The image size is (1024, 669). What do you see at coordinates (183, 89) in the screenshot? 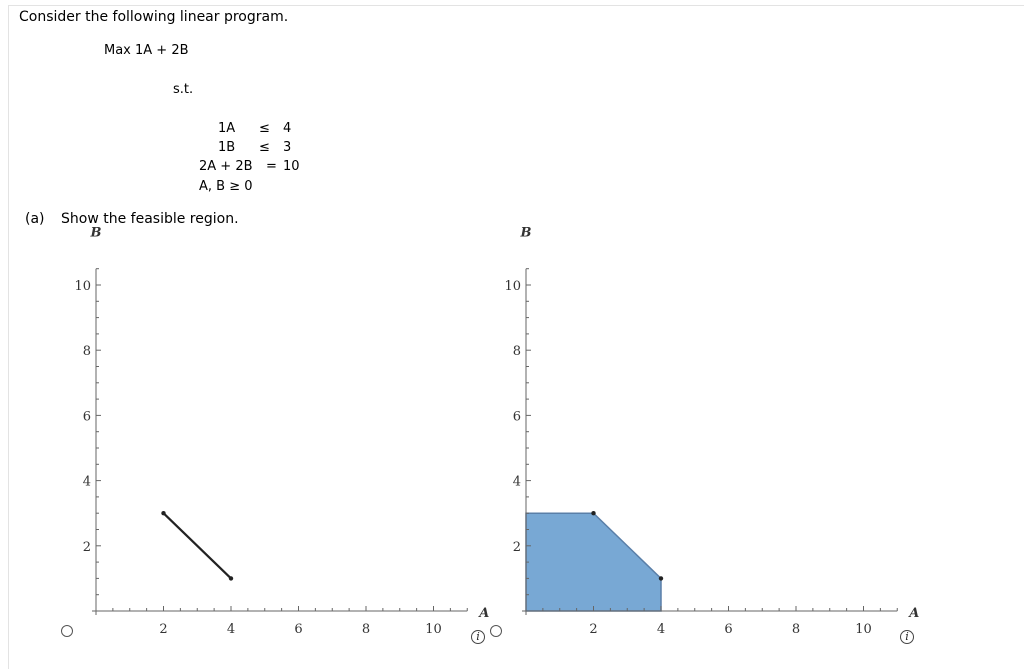
I see `subject-to-label: s.t.` at bounding box center [183, 89].